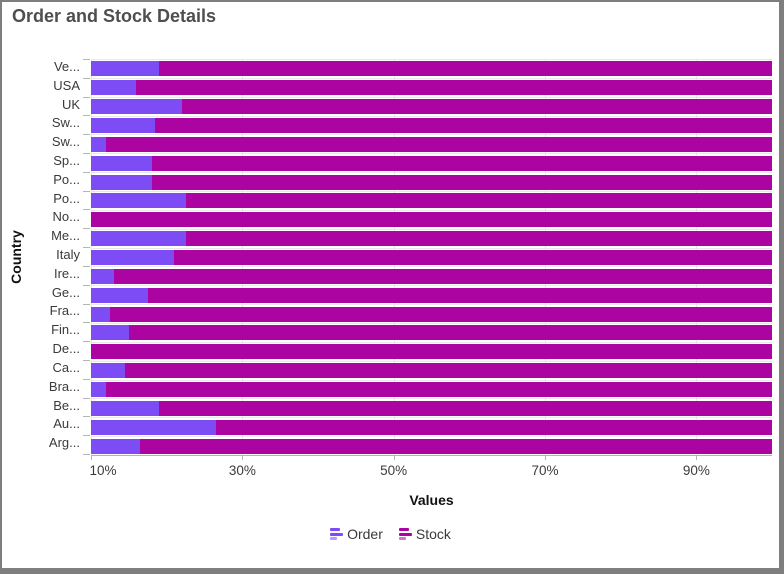 This screenshot has width=784, height=574. Describe the element at coordinates (390, 534) in the screenshot. I see `chart-legend: Order Stock` at that location.